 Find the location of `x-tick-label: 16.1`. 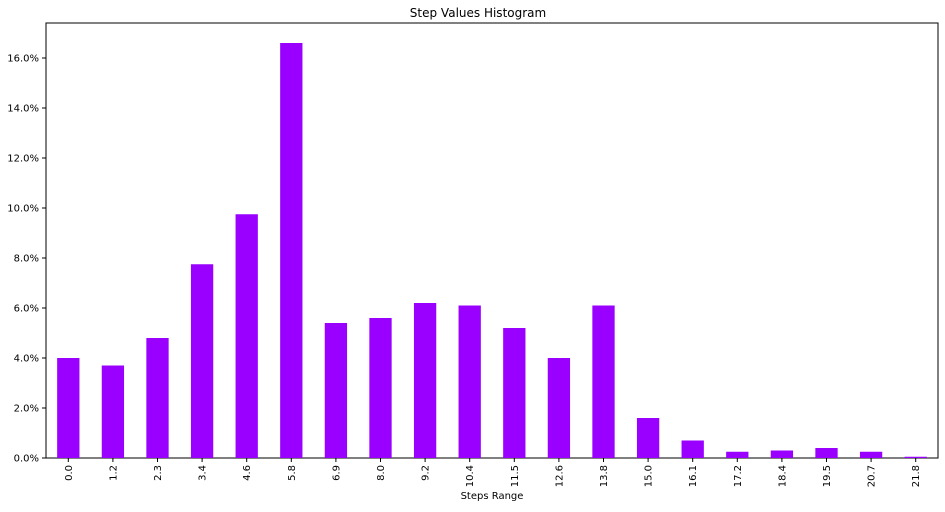

x-tick-label: 16.1 is located at coordinates (693, 476).